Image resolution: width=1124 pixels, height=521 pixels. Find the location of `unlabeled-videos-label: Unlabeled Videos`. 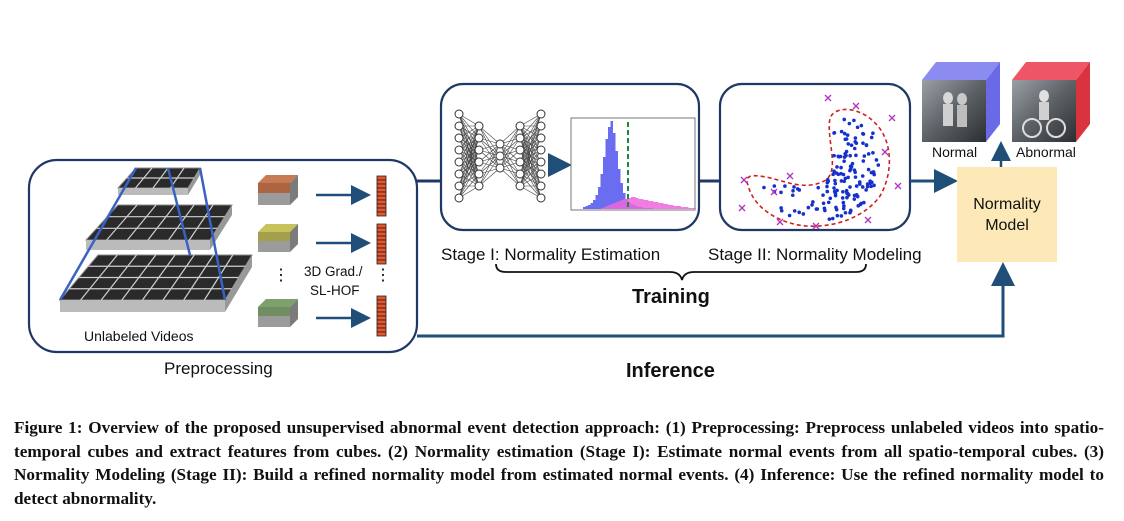

unlabeled-videos-label: Unlabeled Videos is located at coordinates (139, 336).